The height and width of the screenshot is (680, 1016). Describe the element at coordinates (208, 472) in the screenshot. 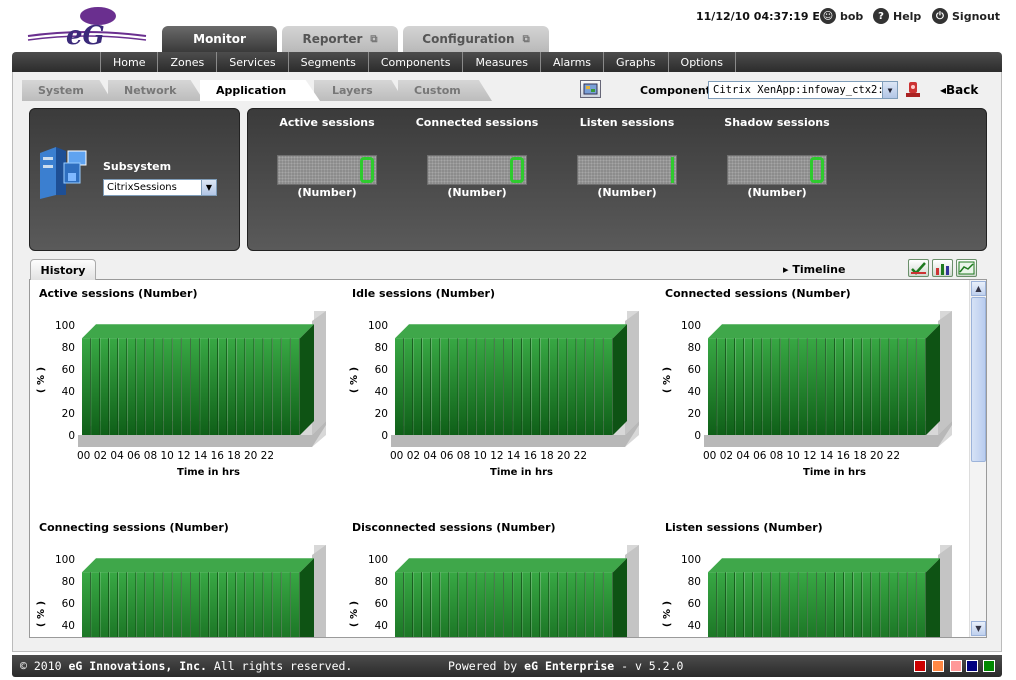

I see `x-axis-label: Time in hrs` at that location.